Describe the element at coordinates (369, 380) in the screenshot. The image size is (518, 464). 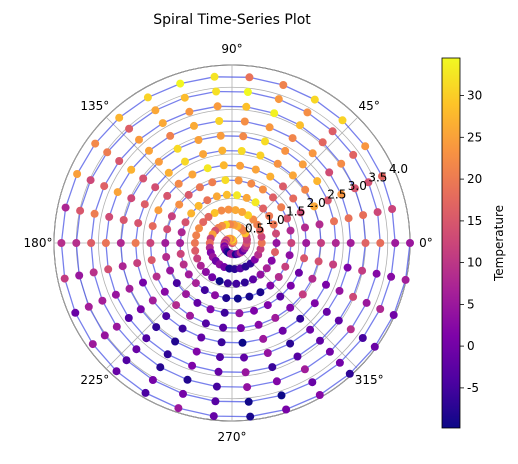
I see `theta-tick-label-315: 315°` at that location.